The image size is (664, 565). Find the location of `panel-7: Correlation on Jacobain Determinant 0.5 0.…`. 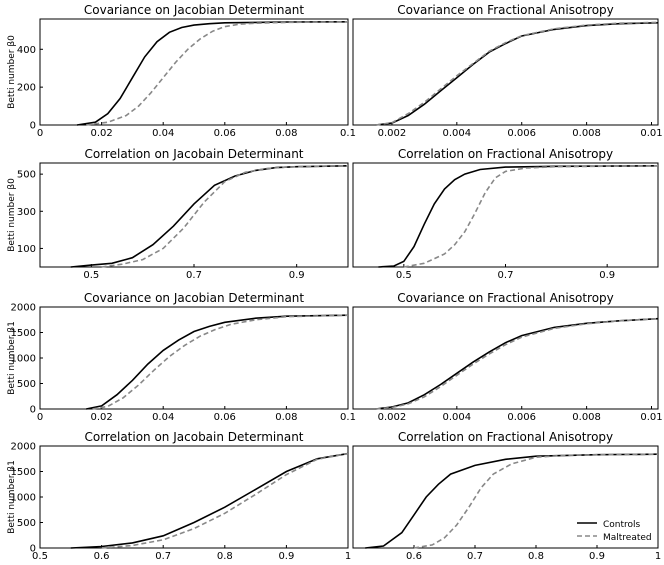

panel-7: Correlation on Jacobain Determinant 0.5 0.… is located at coordinates (179, 496).